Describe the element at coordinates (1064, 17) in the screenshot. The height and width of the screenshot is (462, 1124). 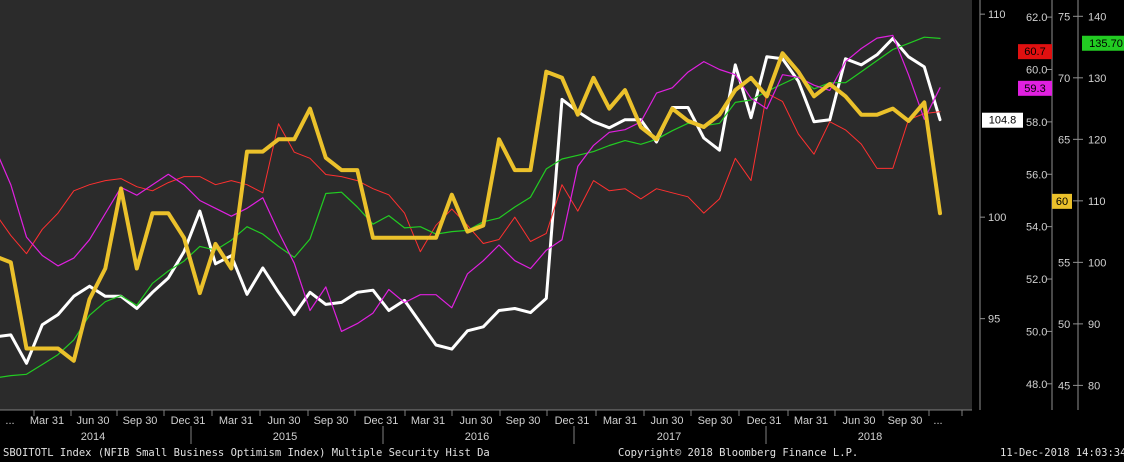
I see `y-tick-label-axis3: 75` at that location.